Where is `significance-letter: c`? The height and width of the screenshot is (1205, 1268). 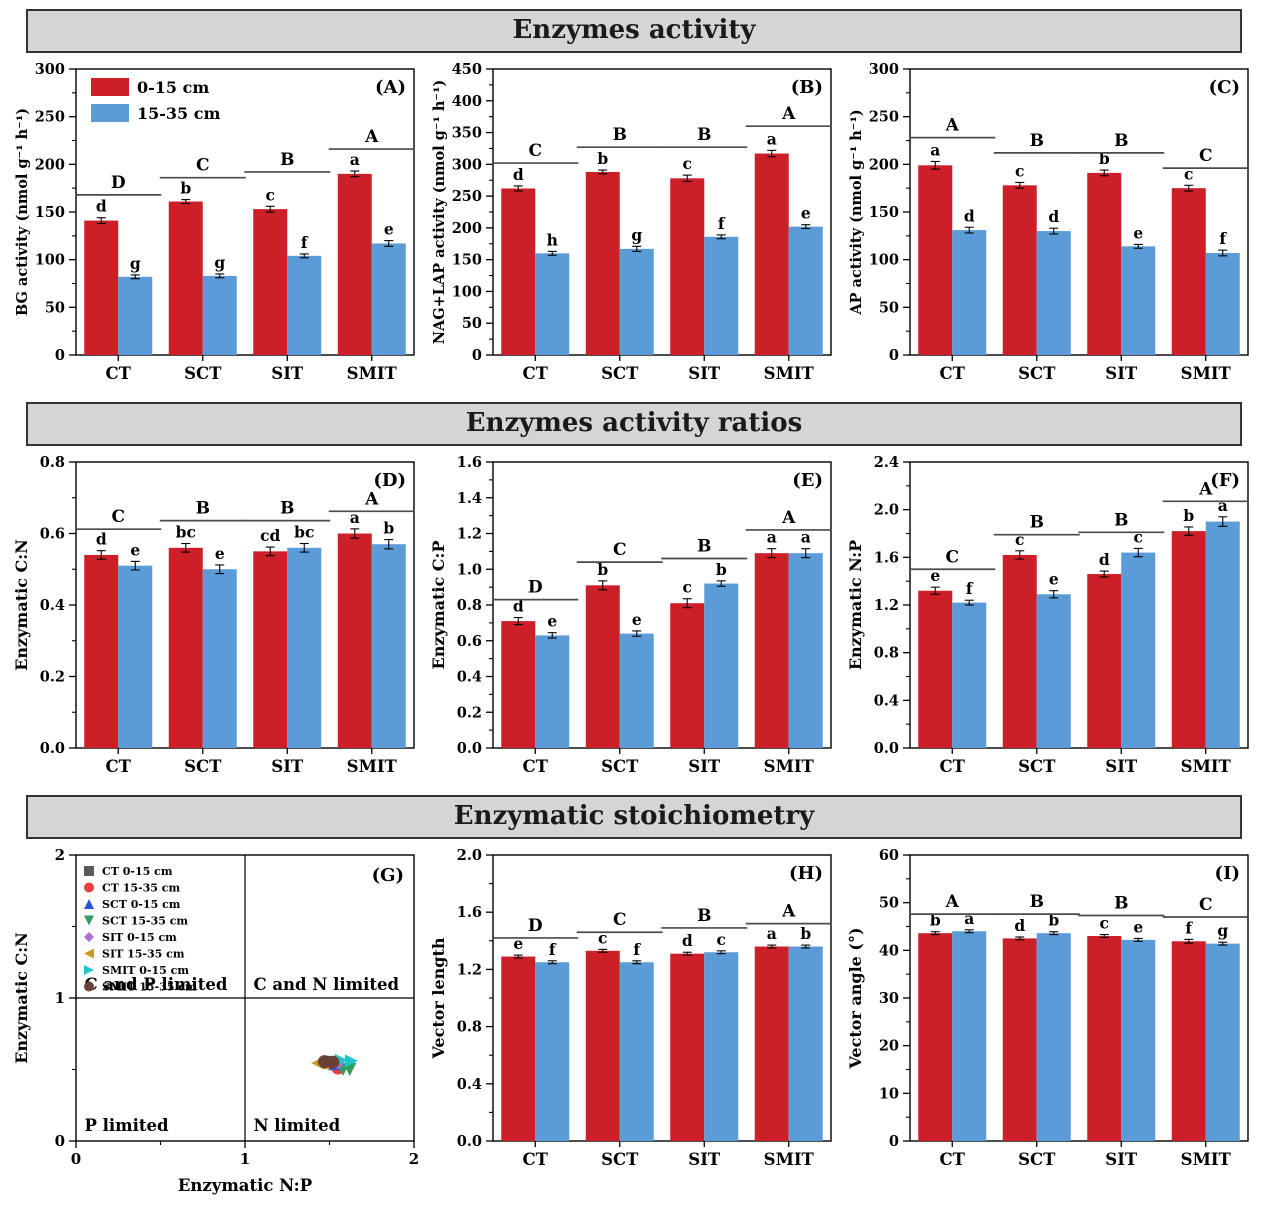
significance-letter: c is located at coordinates (1138, 536).